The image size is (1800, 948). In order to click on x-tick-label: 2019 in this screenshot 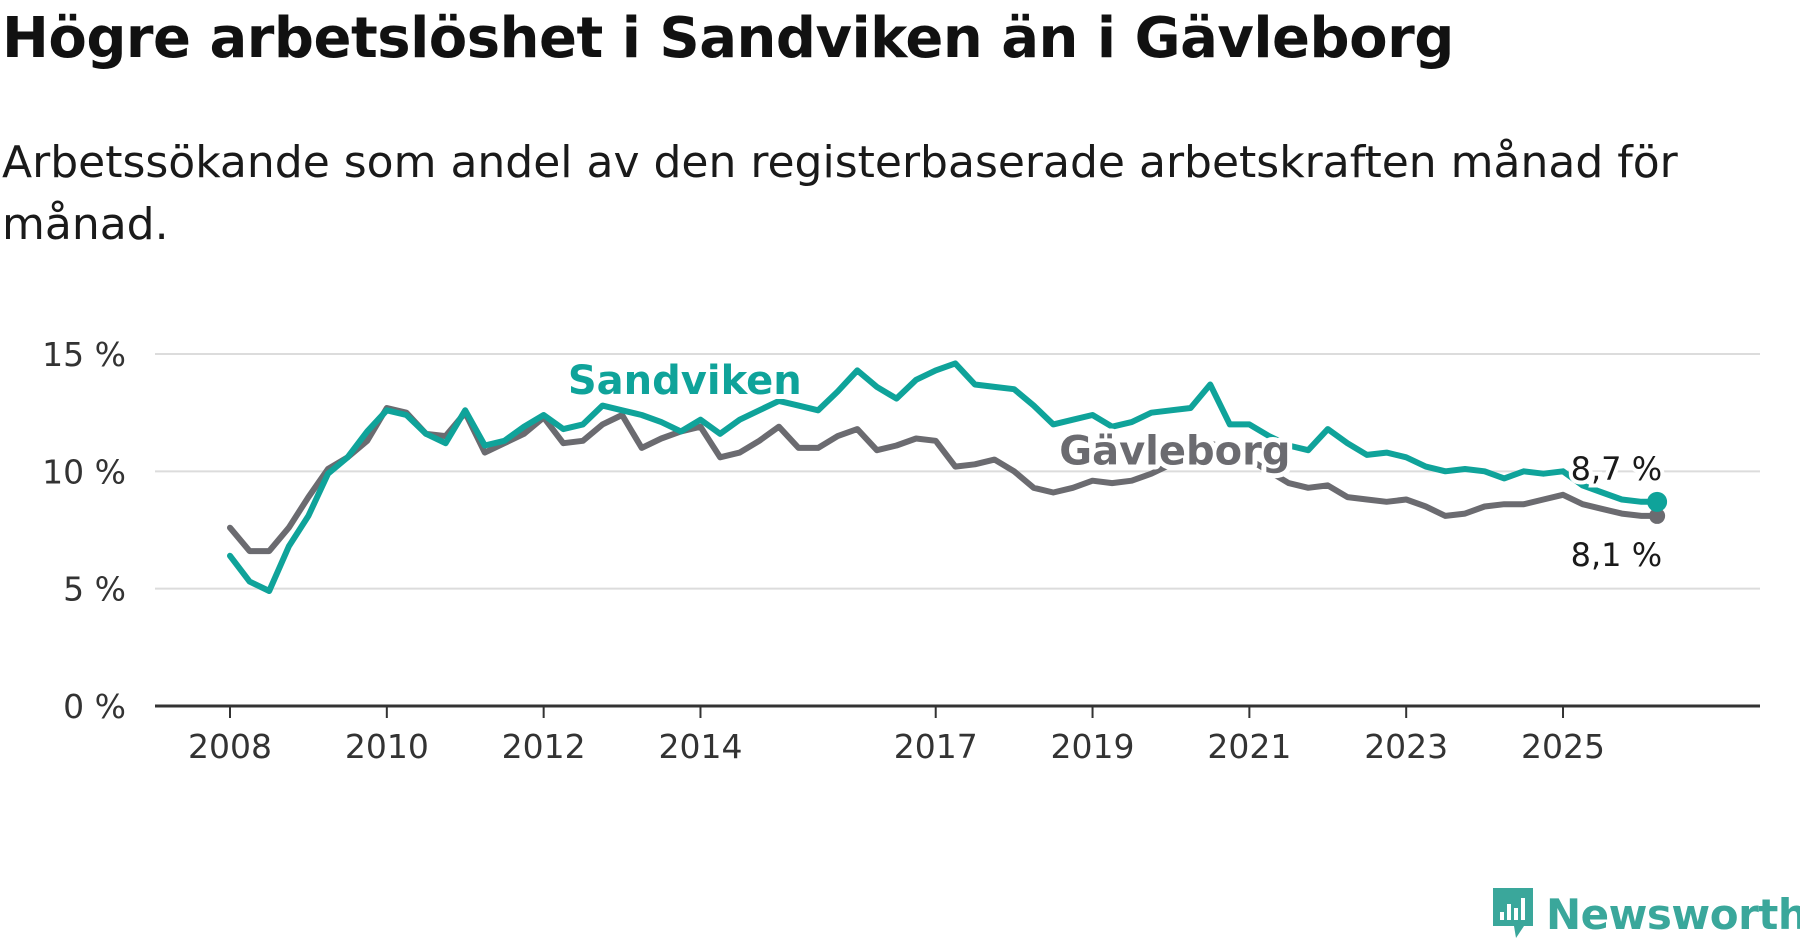, I will do `click(1093, 746)`.